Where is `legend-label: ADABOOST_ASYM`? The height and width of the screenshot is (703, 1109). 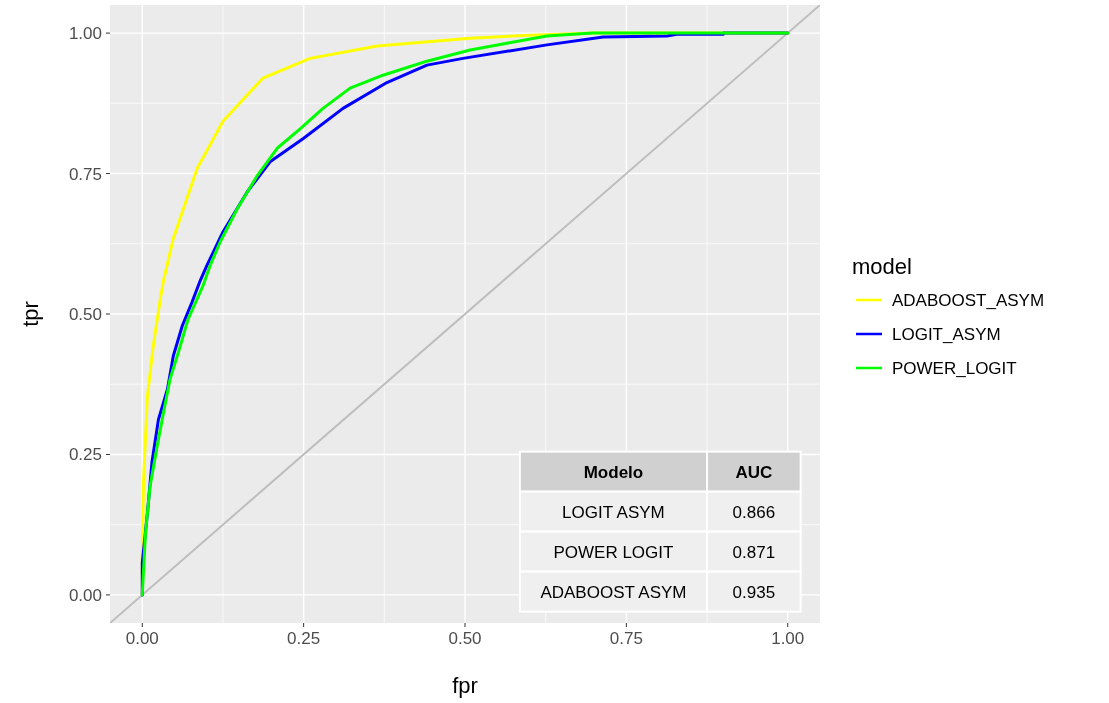
legend-label: ADABOOST_ASYM is located at coordinates (968, 300).